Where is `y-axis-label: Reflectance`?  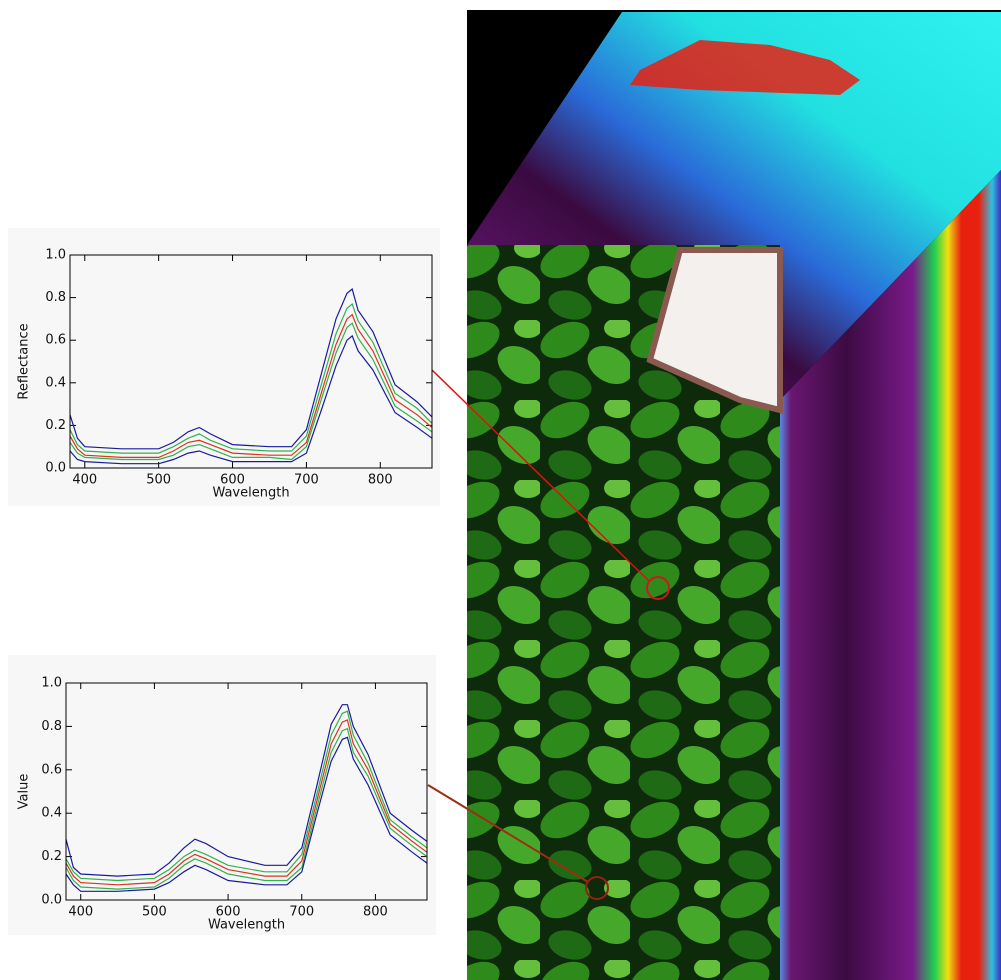
y-axis-label: Reflectance is located at coordinates (24, 361).